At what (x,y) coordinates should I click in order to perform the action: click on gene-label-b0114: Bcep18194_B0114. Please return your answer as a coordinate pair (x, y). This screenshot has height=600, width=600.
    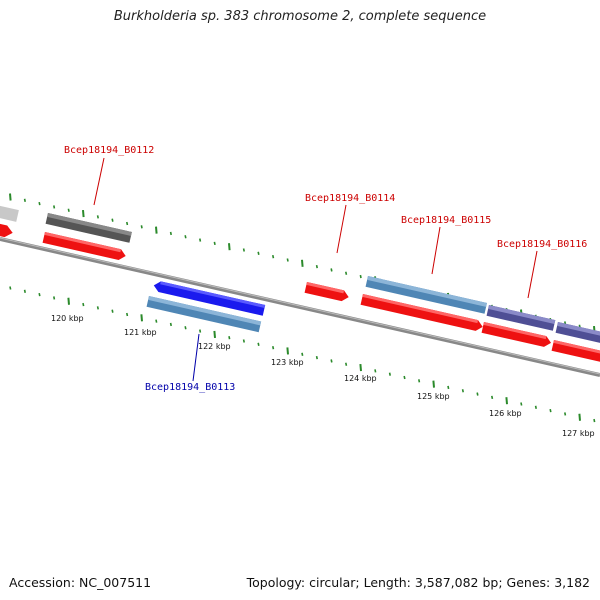
    Looking at the image, I should click on (350, 198).